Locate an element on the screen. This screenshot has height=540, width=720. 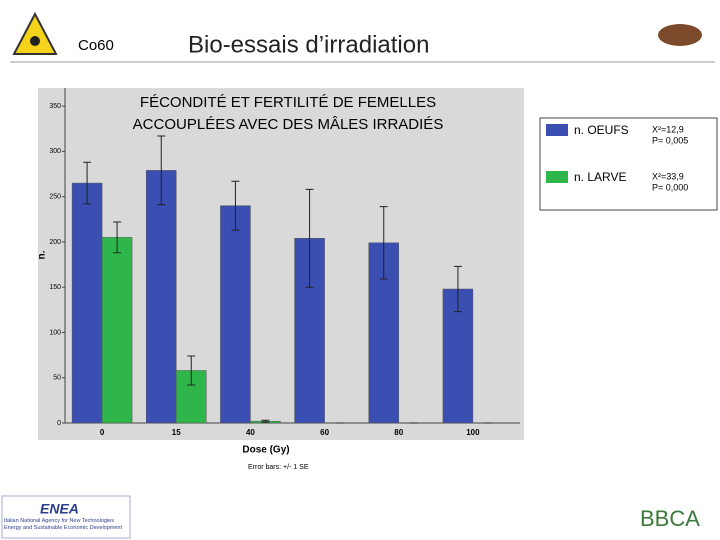
legend-label: n. LARVE is located at coordinates (600, 177).